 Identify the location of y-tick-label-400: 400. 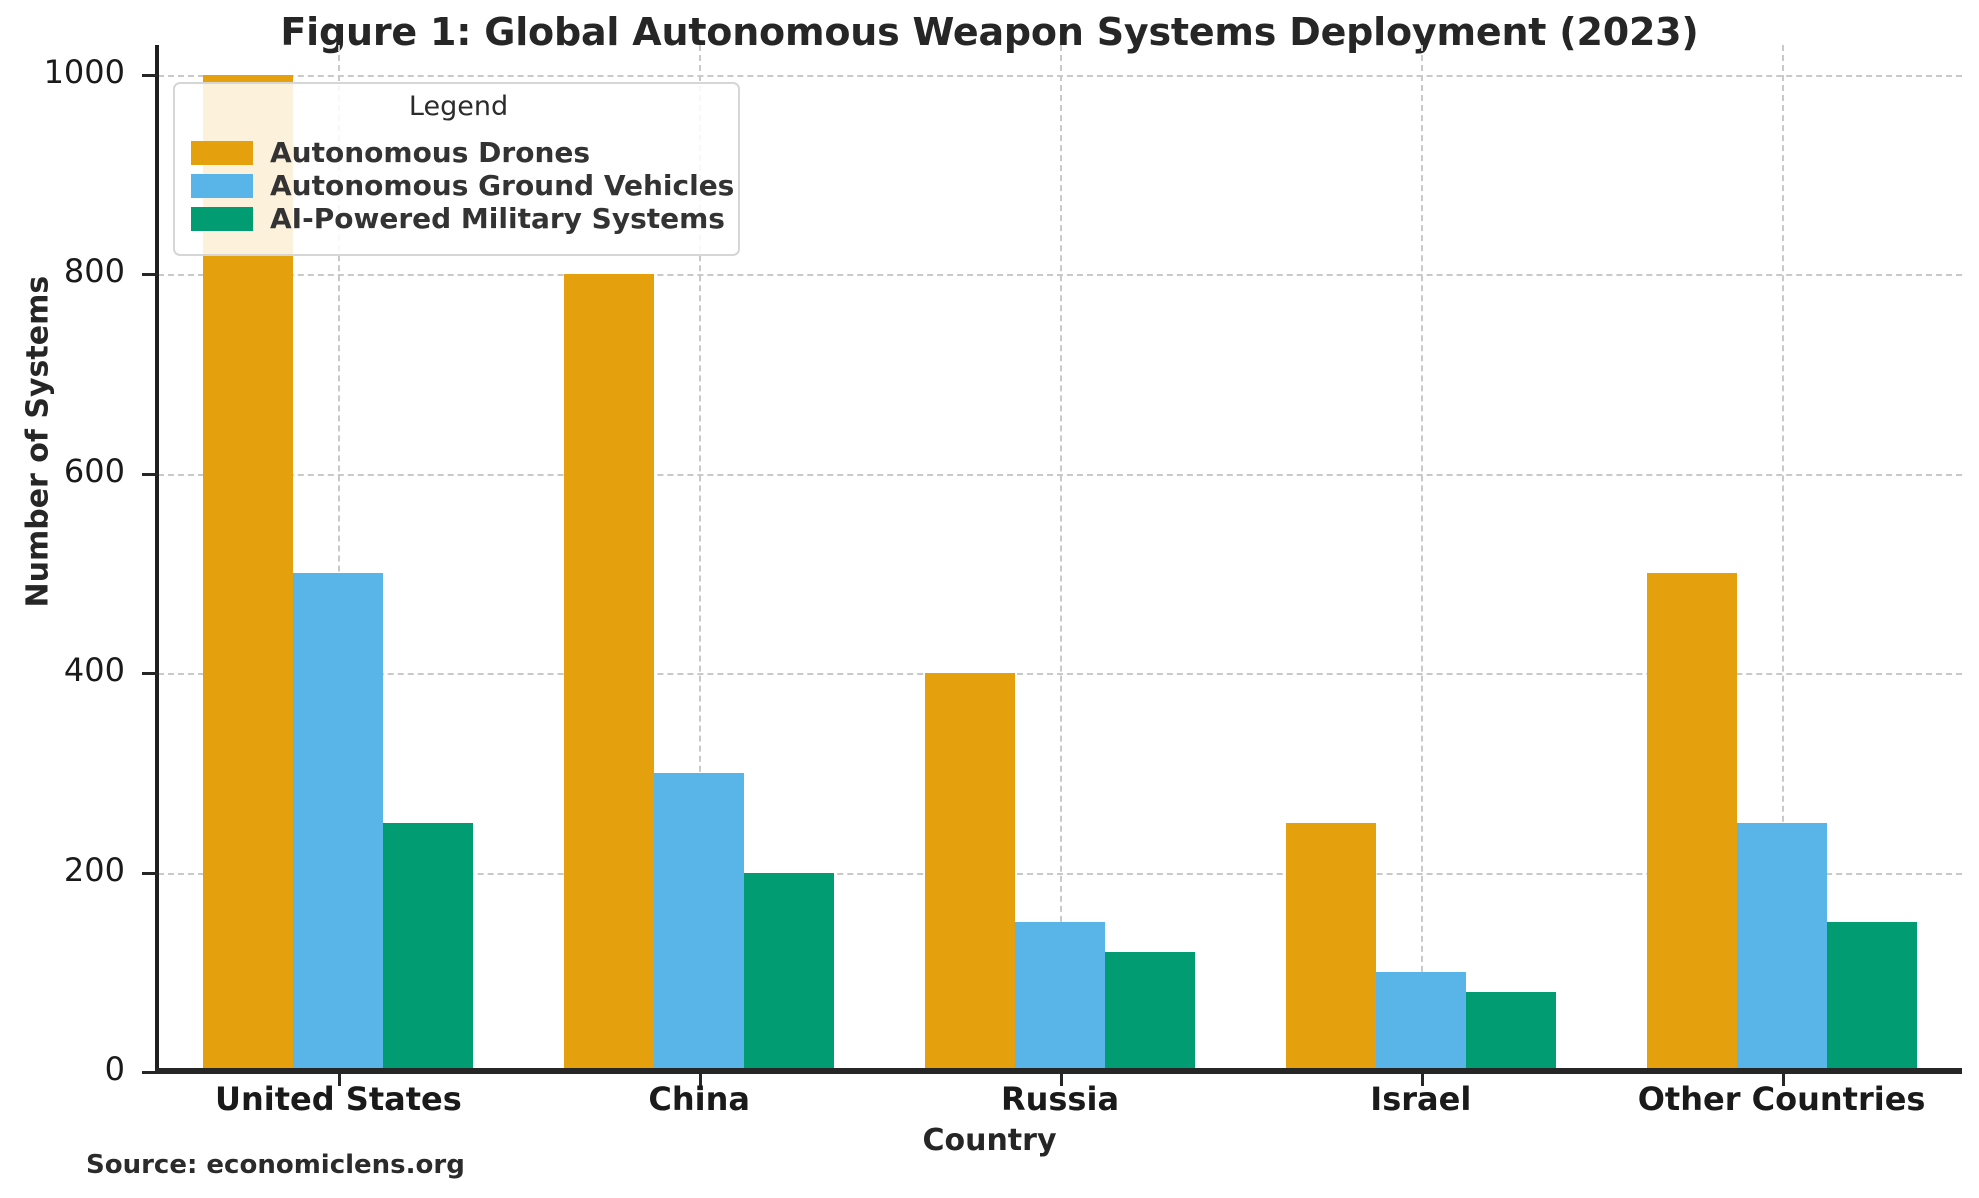
(94, 670).